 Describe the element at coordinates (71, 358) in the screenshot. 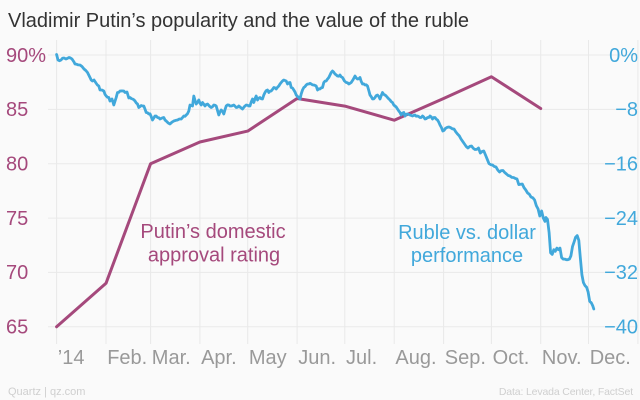

I see `svg-text: ’14` at that location.